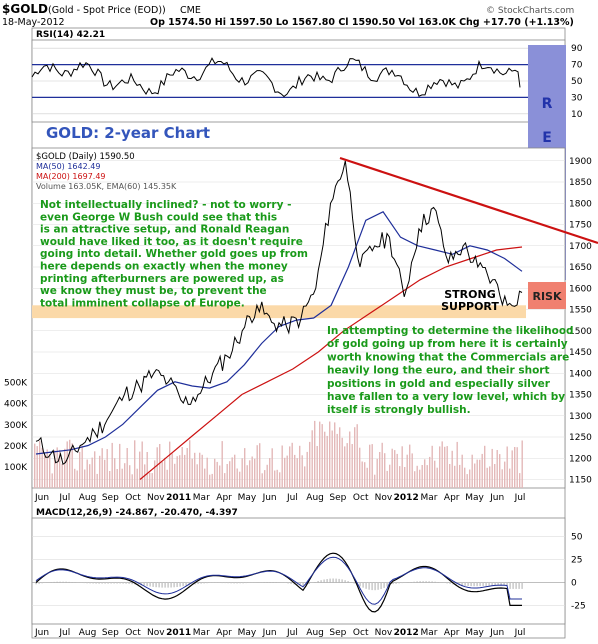 The width and height of the screenshot is (598, 644). Describe the element at coordinates (448, 357) in the screenshot. I see `annotation-right-line: worth knowing that the Commercials are` at that location.